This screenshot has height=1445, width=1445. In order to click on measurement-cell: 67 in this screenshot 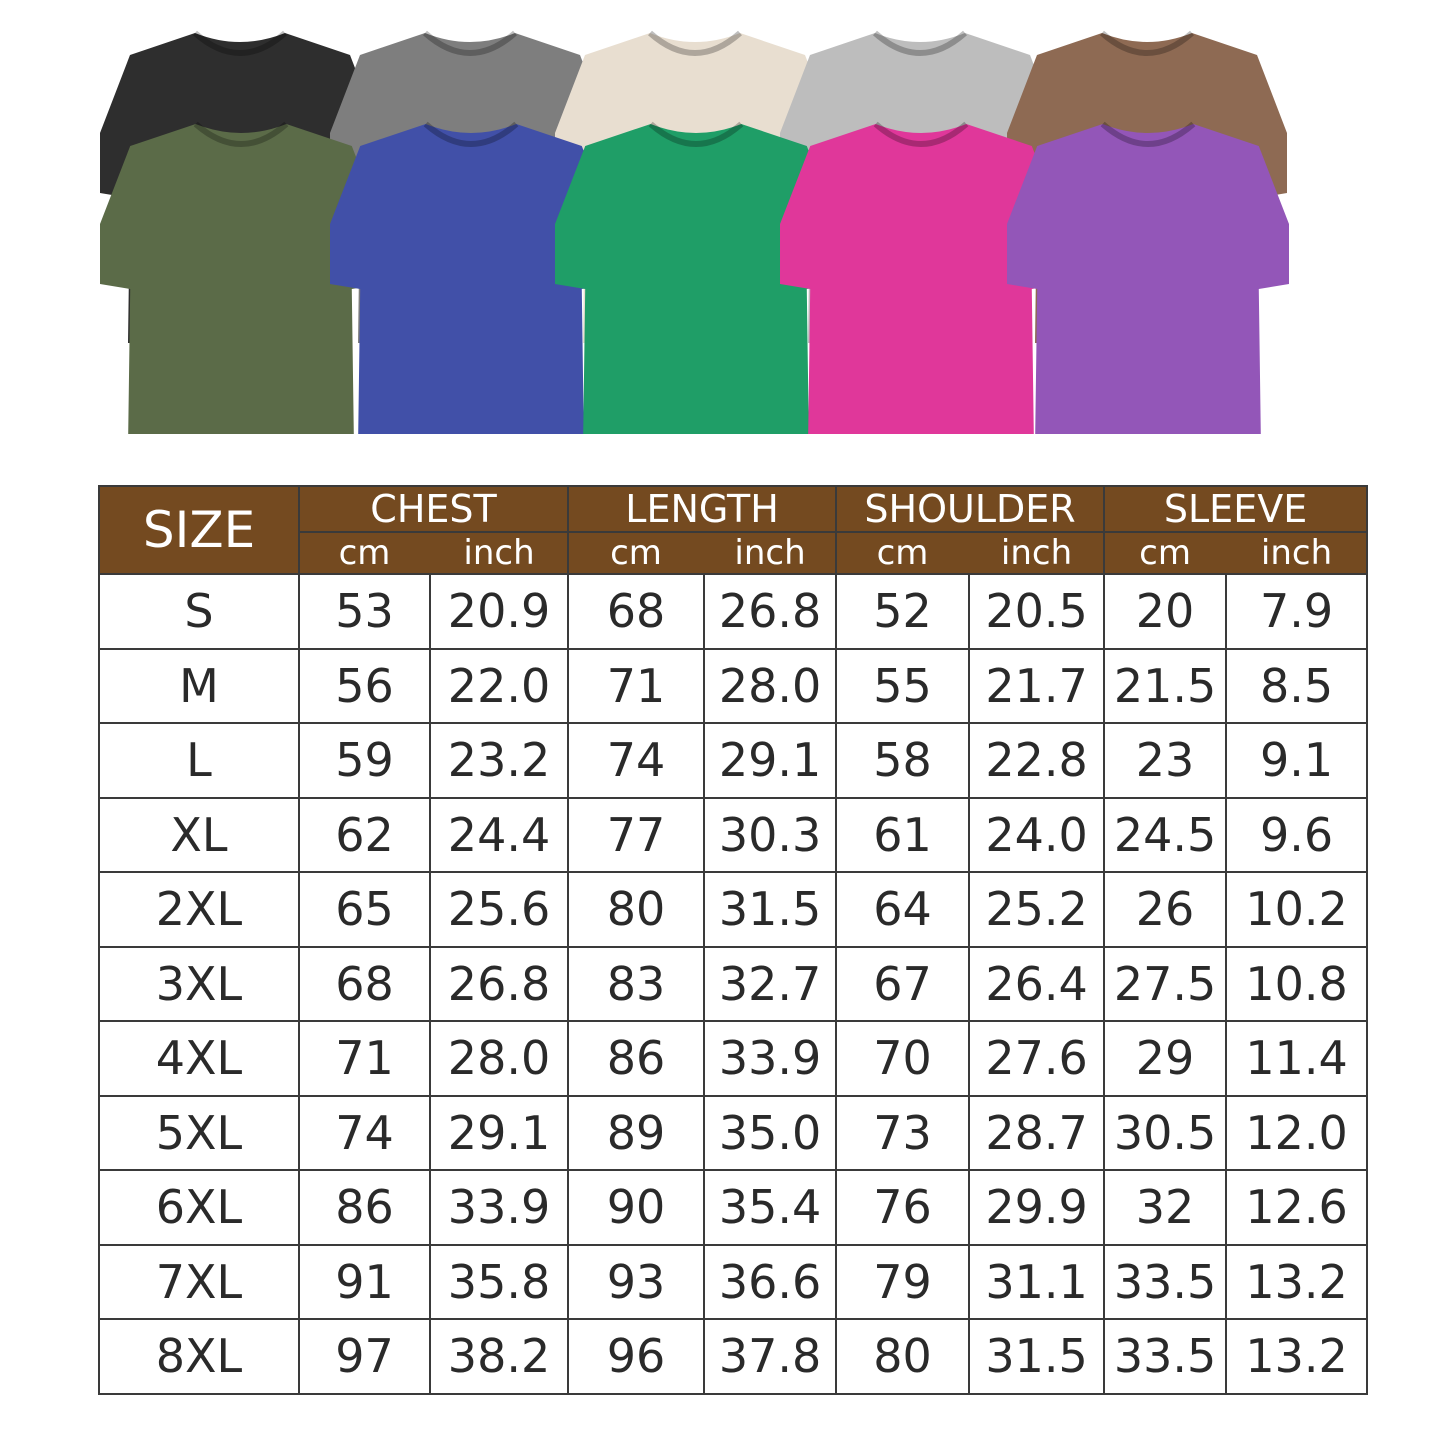, I will do `click(903, 983)`.